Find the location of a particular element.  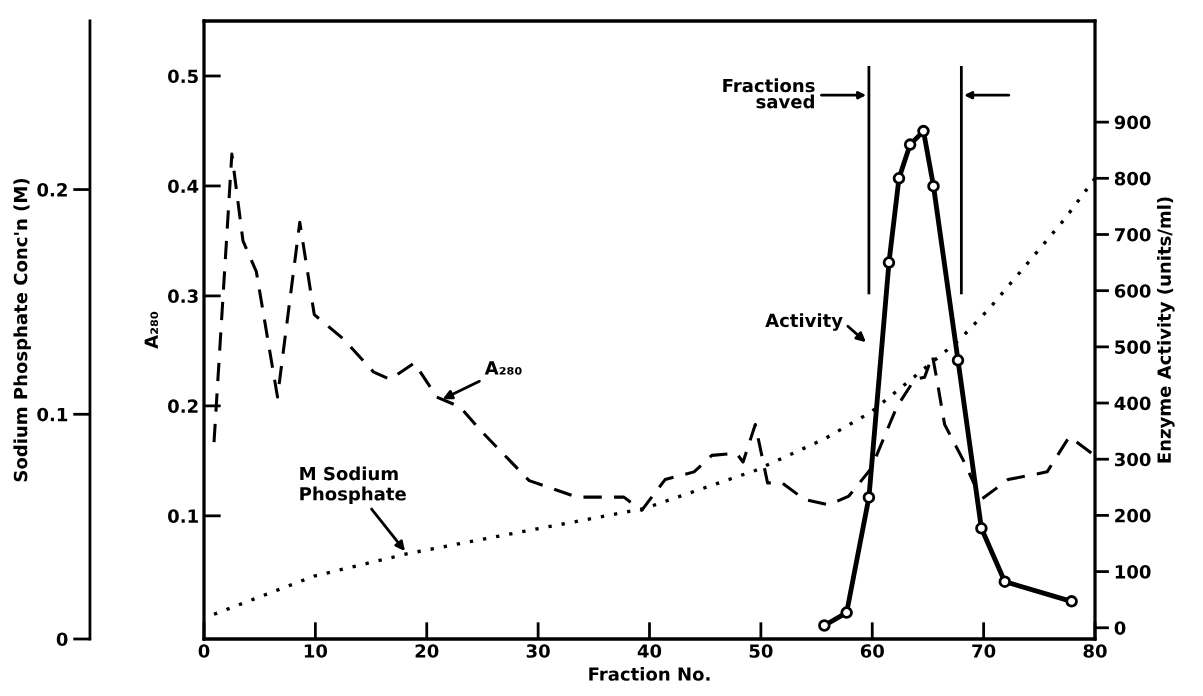

y3-axis-title: Sodium Phosphate Conc'n (M) is located at coordinates (22, 330).